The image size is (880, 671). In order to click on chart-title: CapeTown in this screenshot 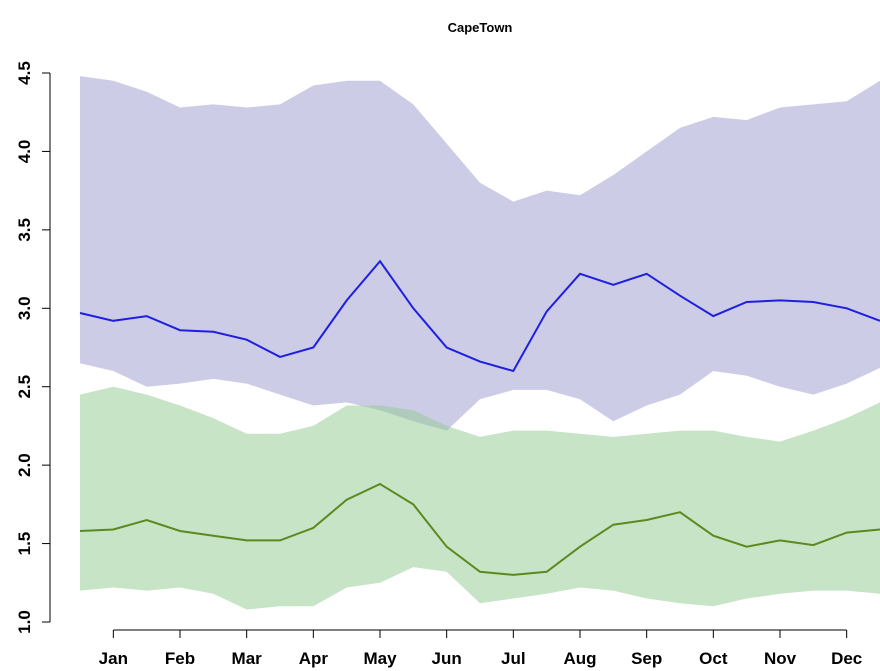, I will do `click(480, 27)`.